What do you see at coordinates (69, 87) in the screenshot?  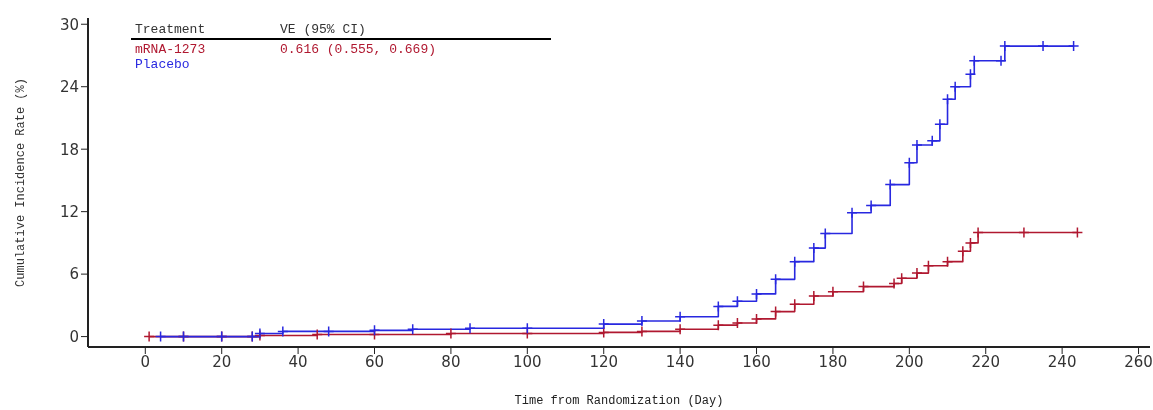 I see `y-tick-label: 24` at bounding box center [69, 87].